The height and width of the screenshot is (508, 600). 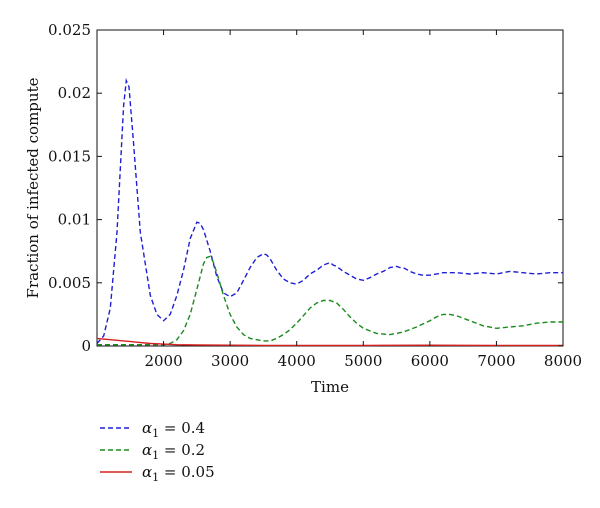 What do you see at coordinates (297, 361) in the screenshot?
I see `x-tick-label: 4000` at bounding box center [297, 361].